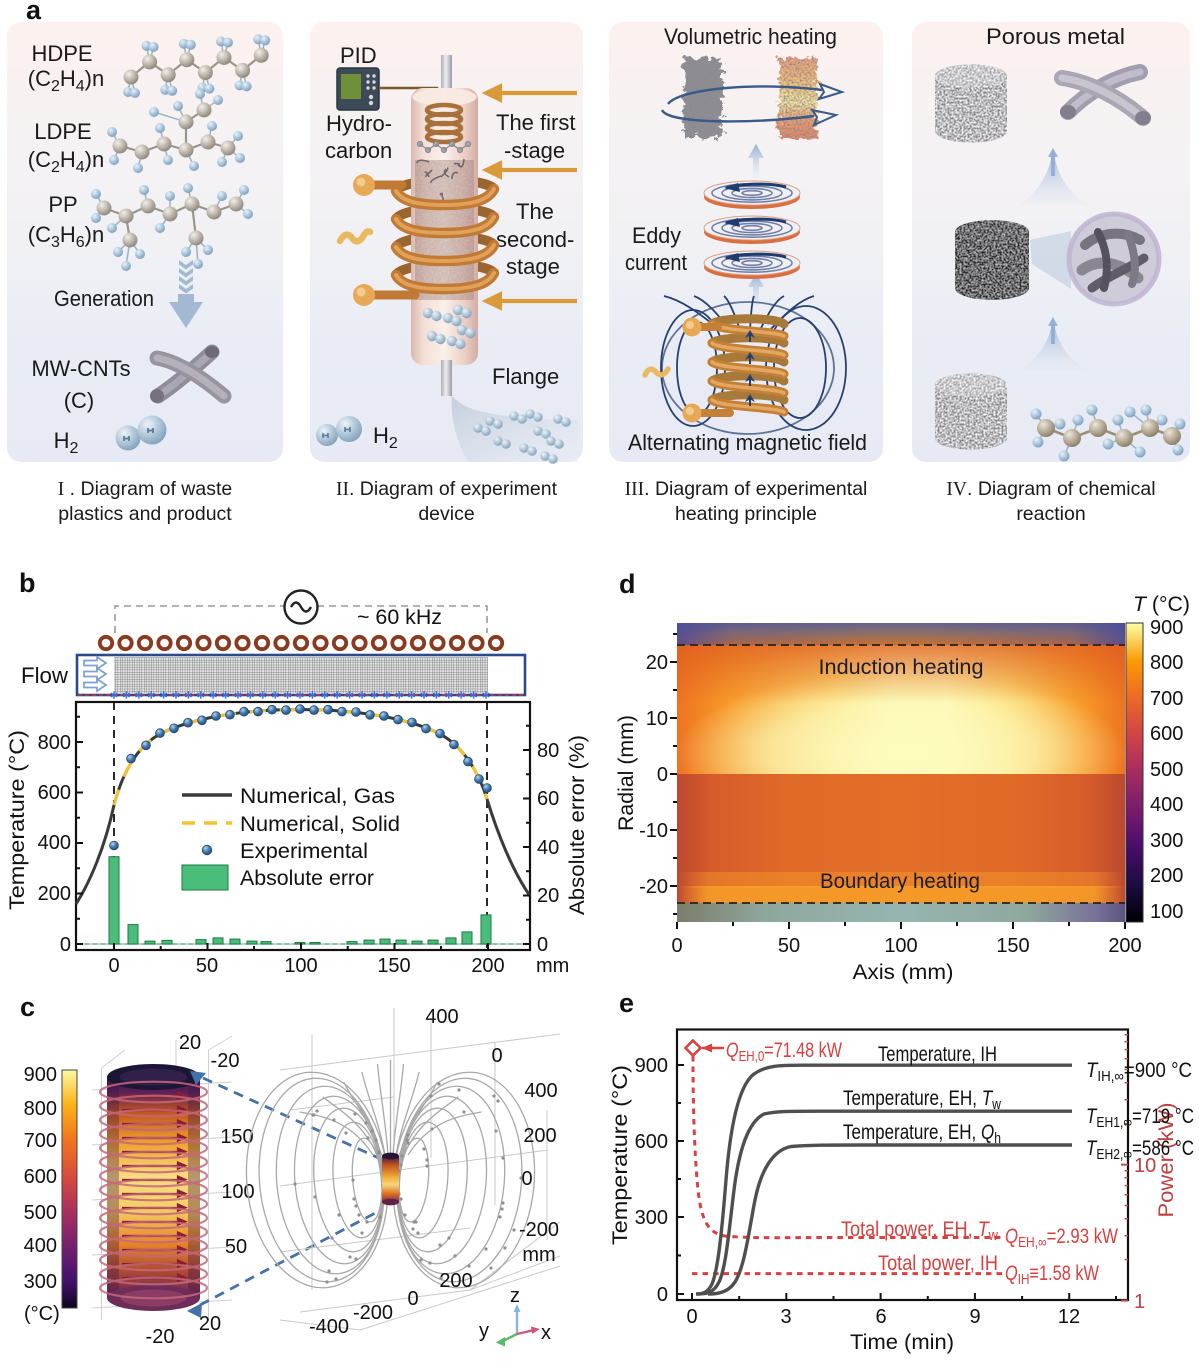 This screenshot has width=1199, height=1370. What do you see at coordinates (750, 36) in the screenshot?
I see `svg-text: Volumetric heating` at bounding box center [750, 36].